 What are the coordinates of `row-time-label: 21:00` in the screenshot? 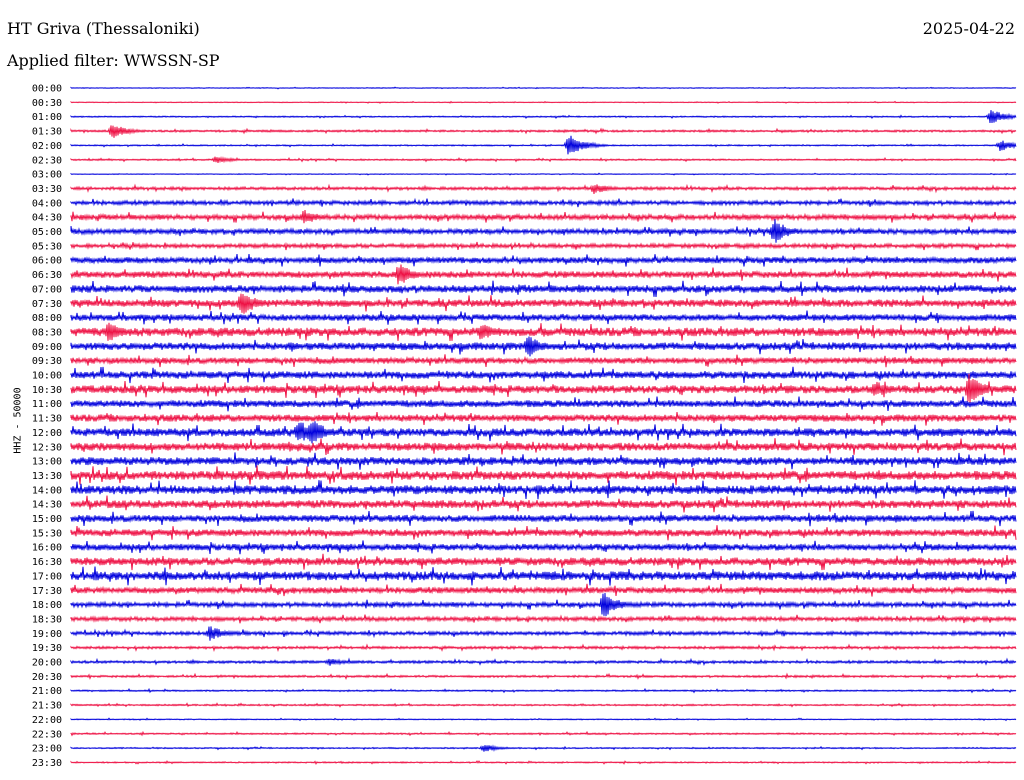 It's located at (47, 691).